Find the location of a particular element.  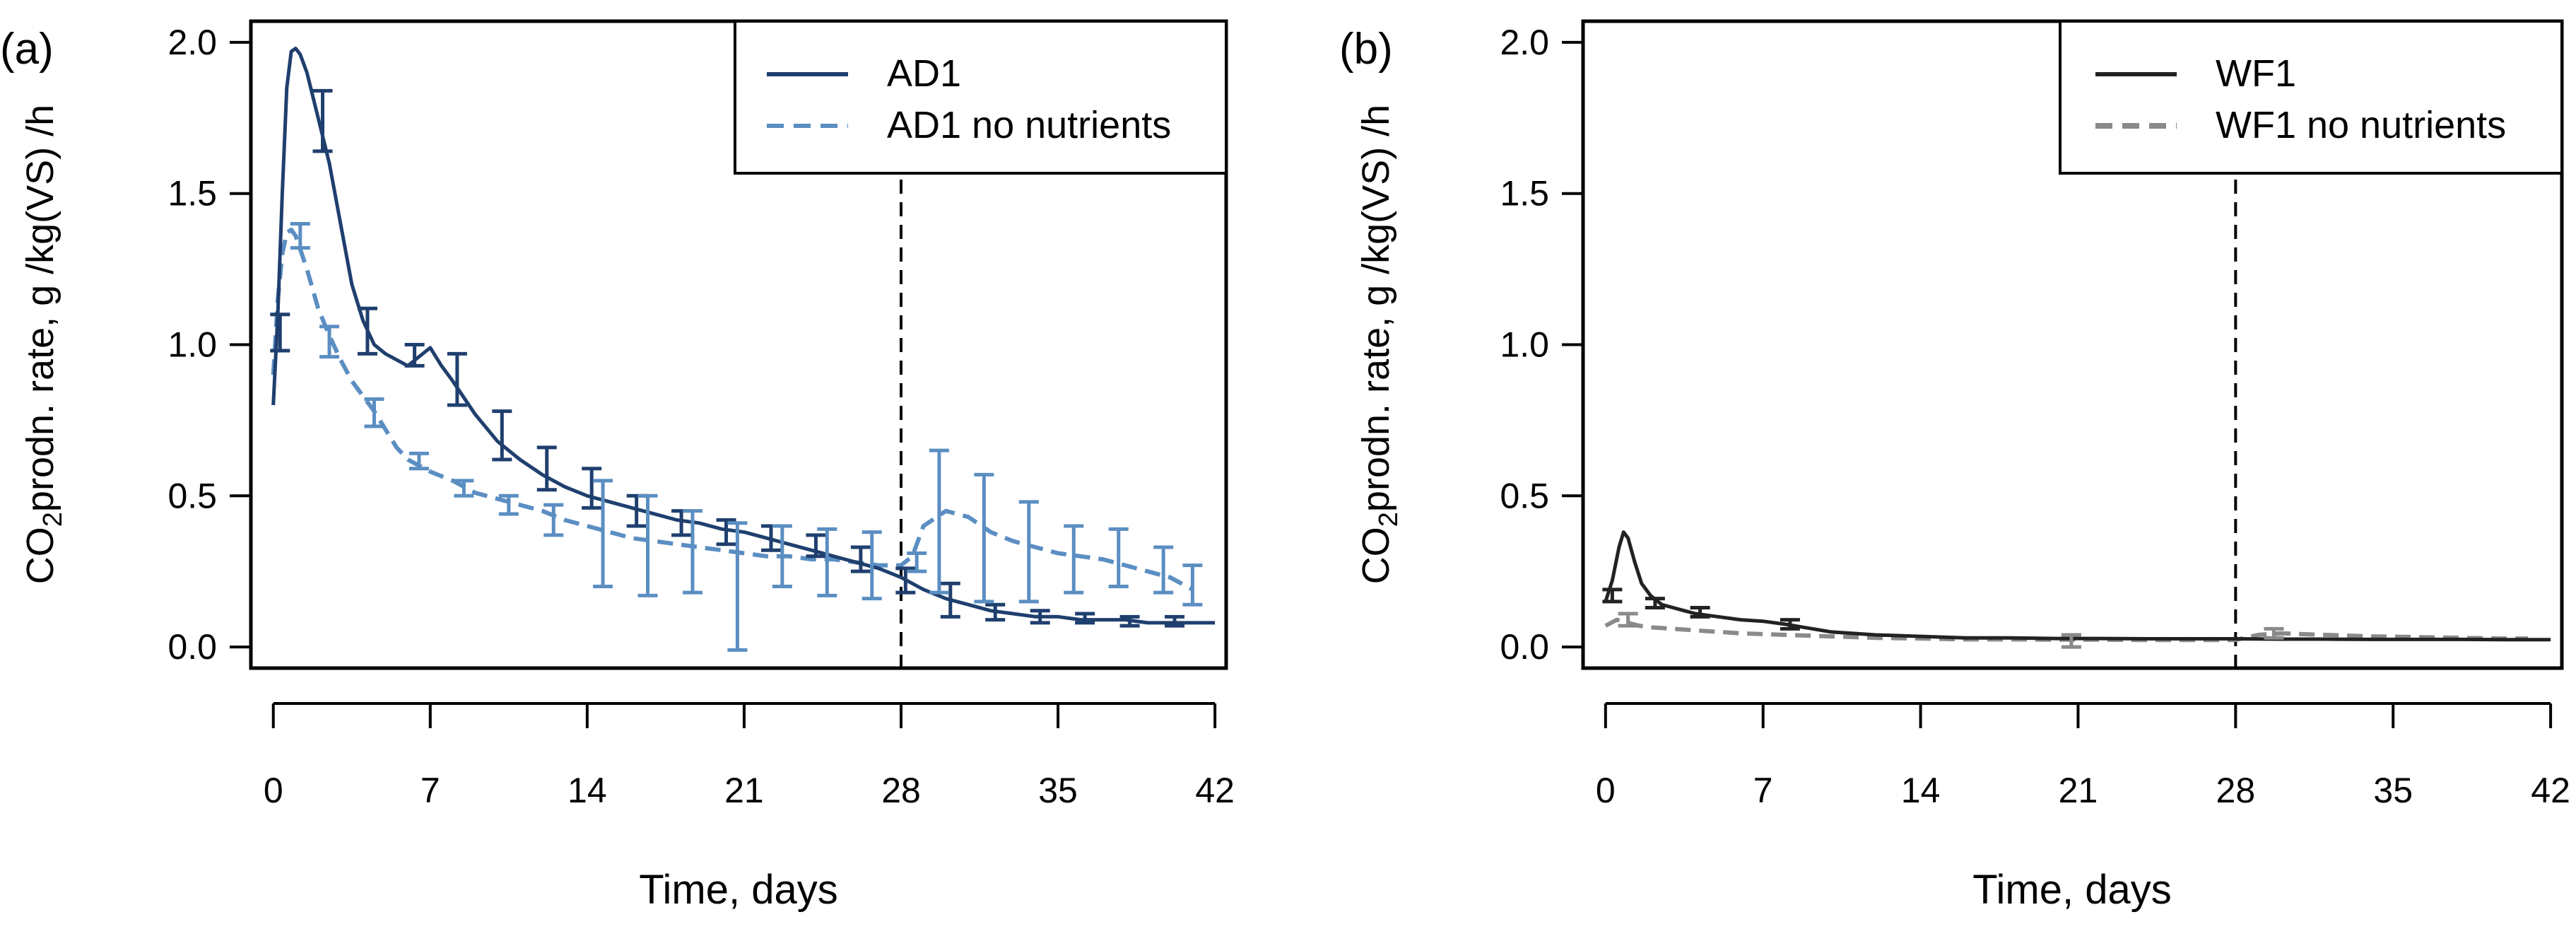

legend-entry-ad1: AD1 is located at coordinates (924, 73).